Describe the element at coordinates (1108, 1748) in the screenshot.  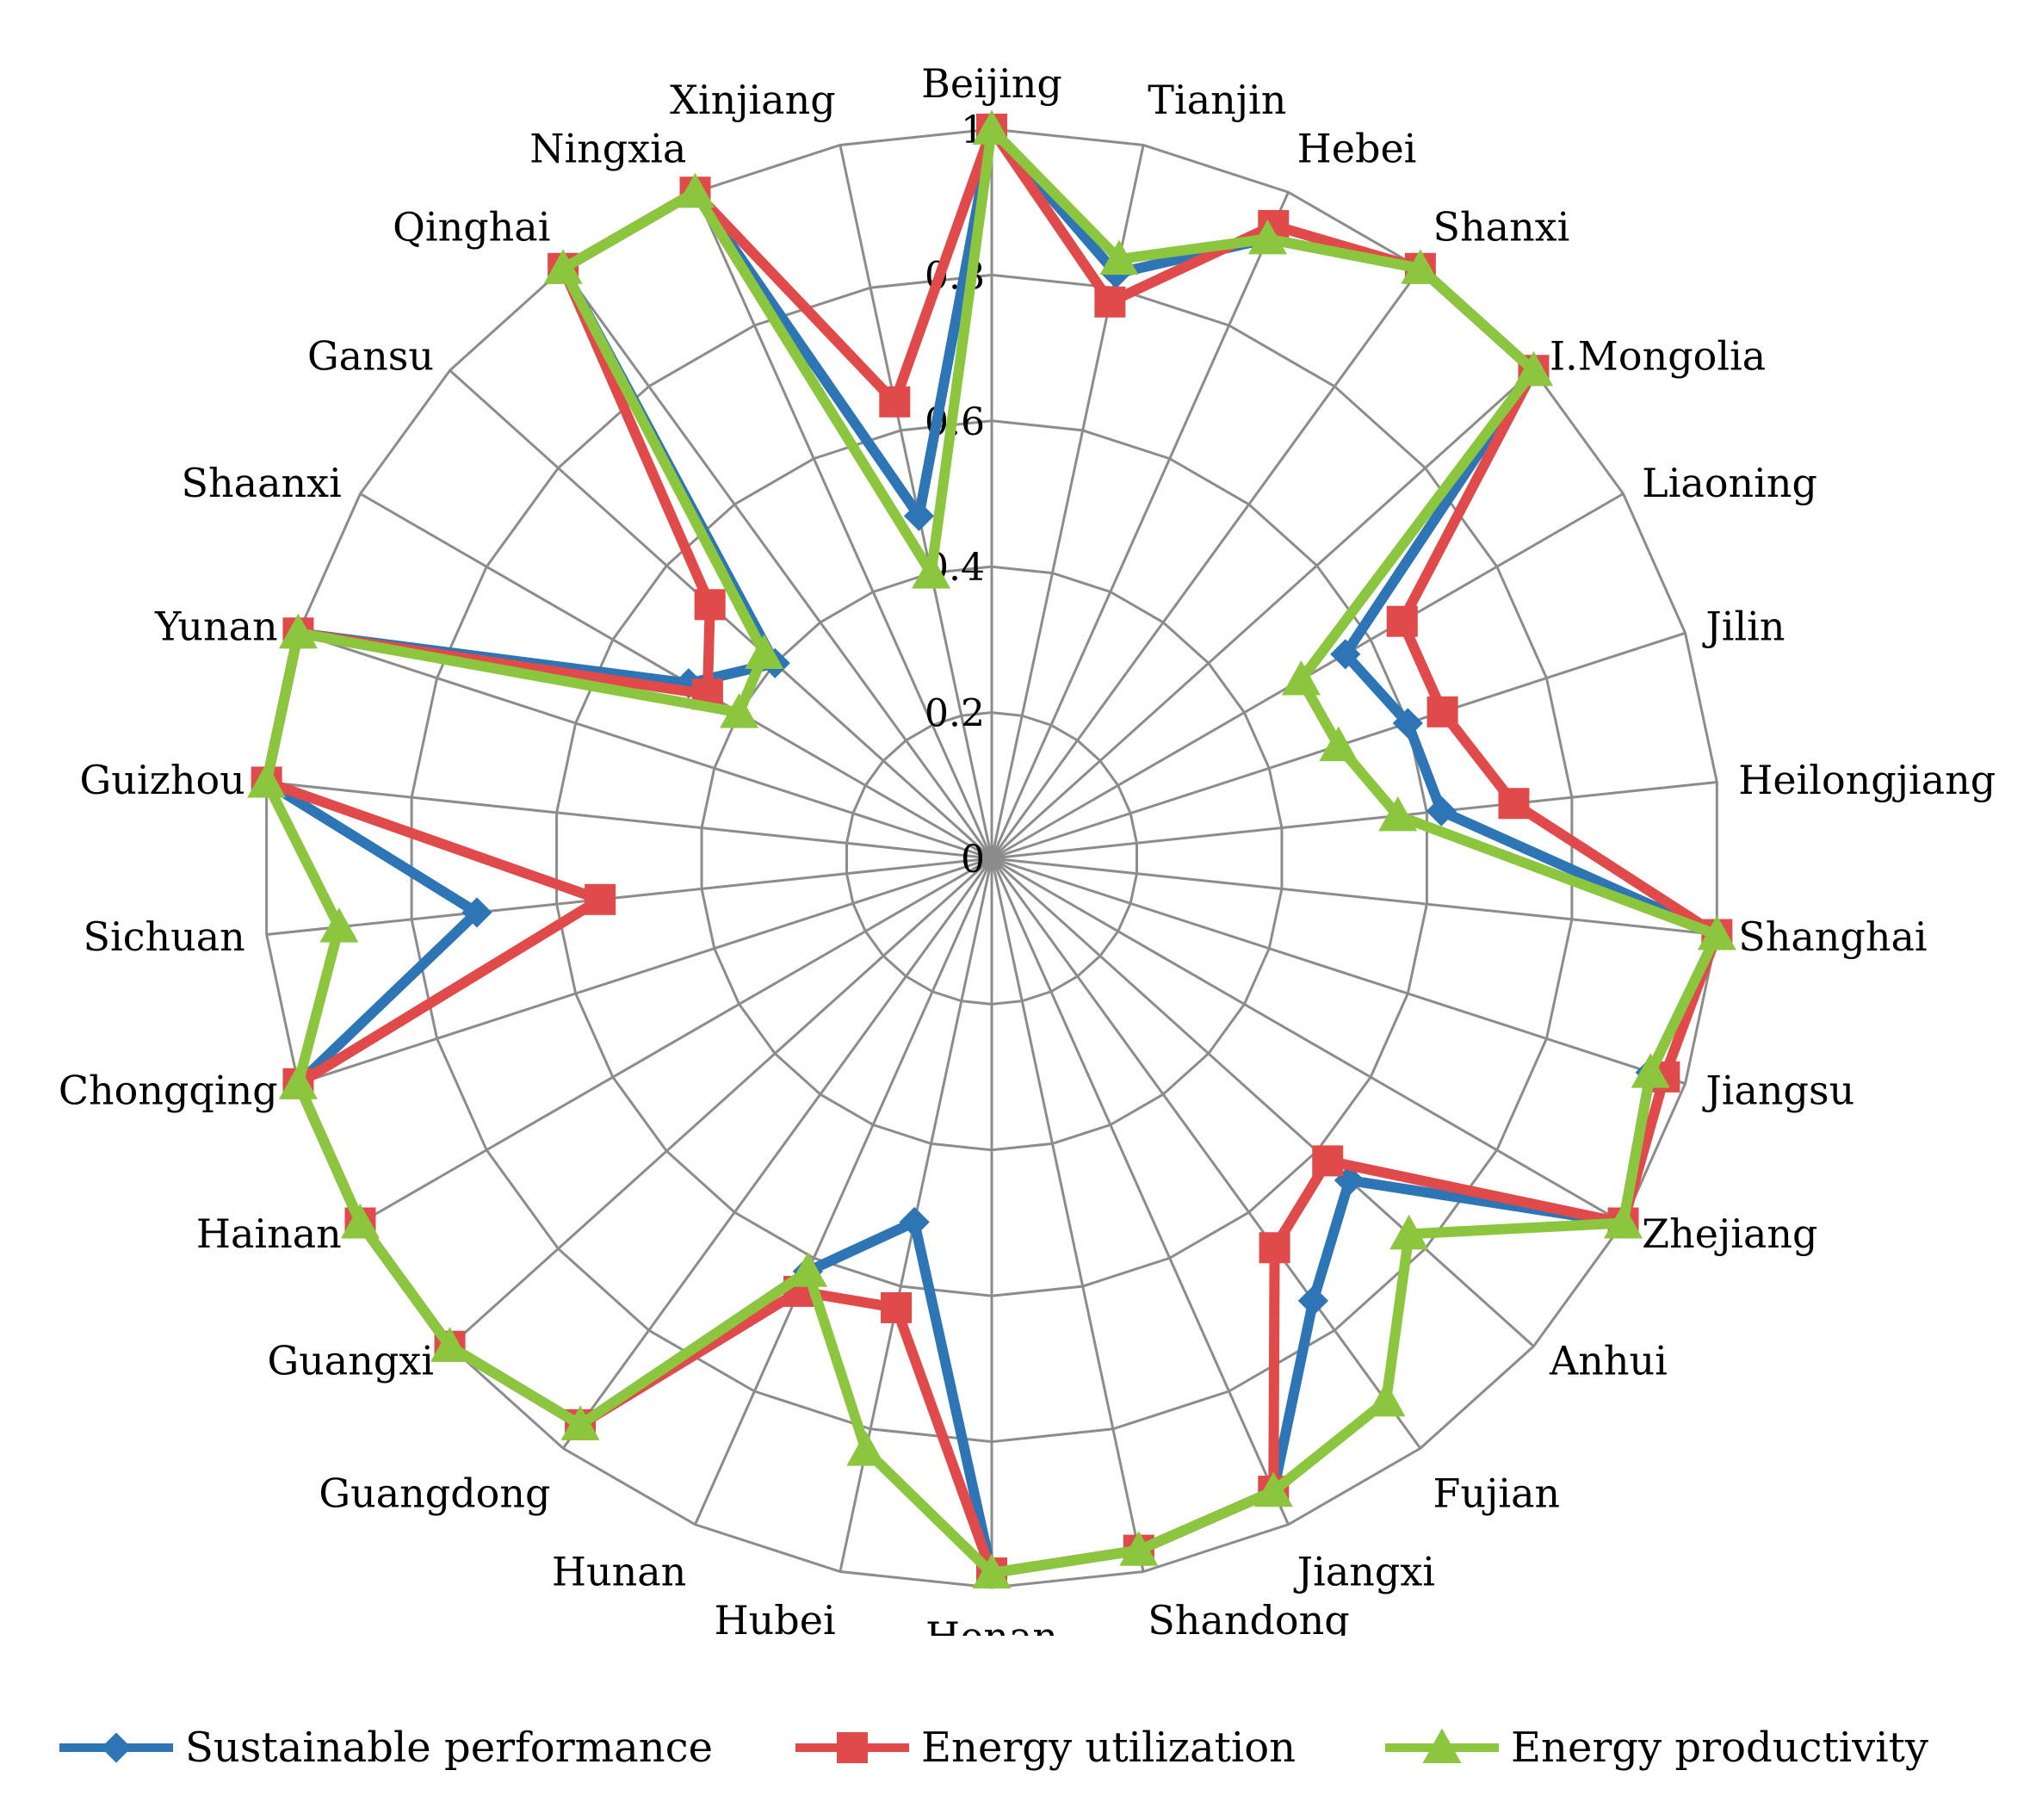
I see `legend-label: Energy utilization` at that location.